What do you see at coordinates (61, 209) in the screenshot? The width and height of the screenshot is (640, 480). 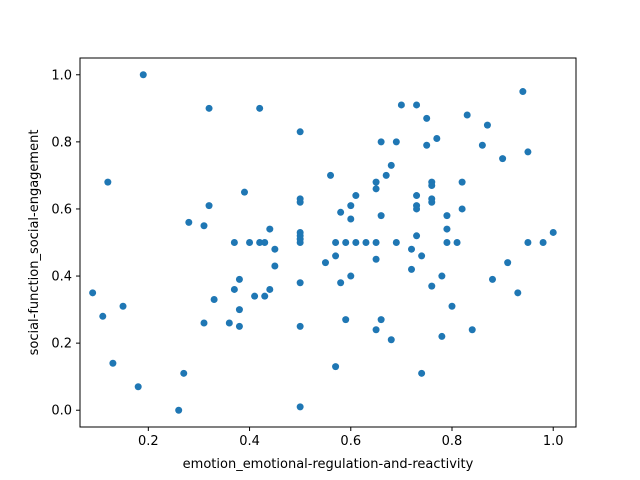 I see `y-tick-label: 0.6` at bounding box center [61, 209].